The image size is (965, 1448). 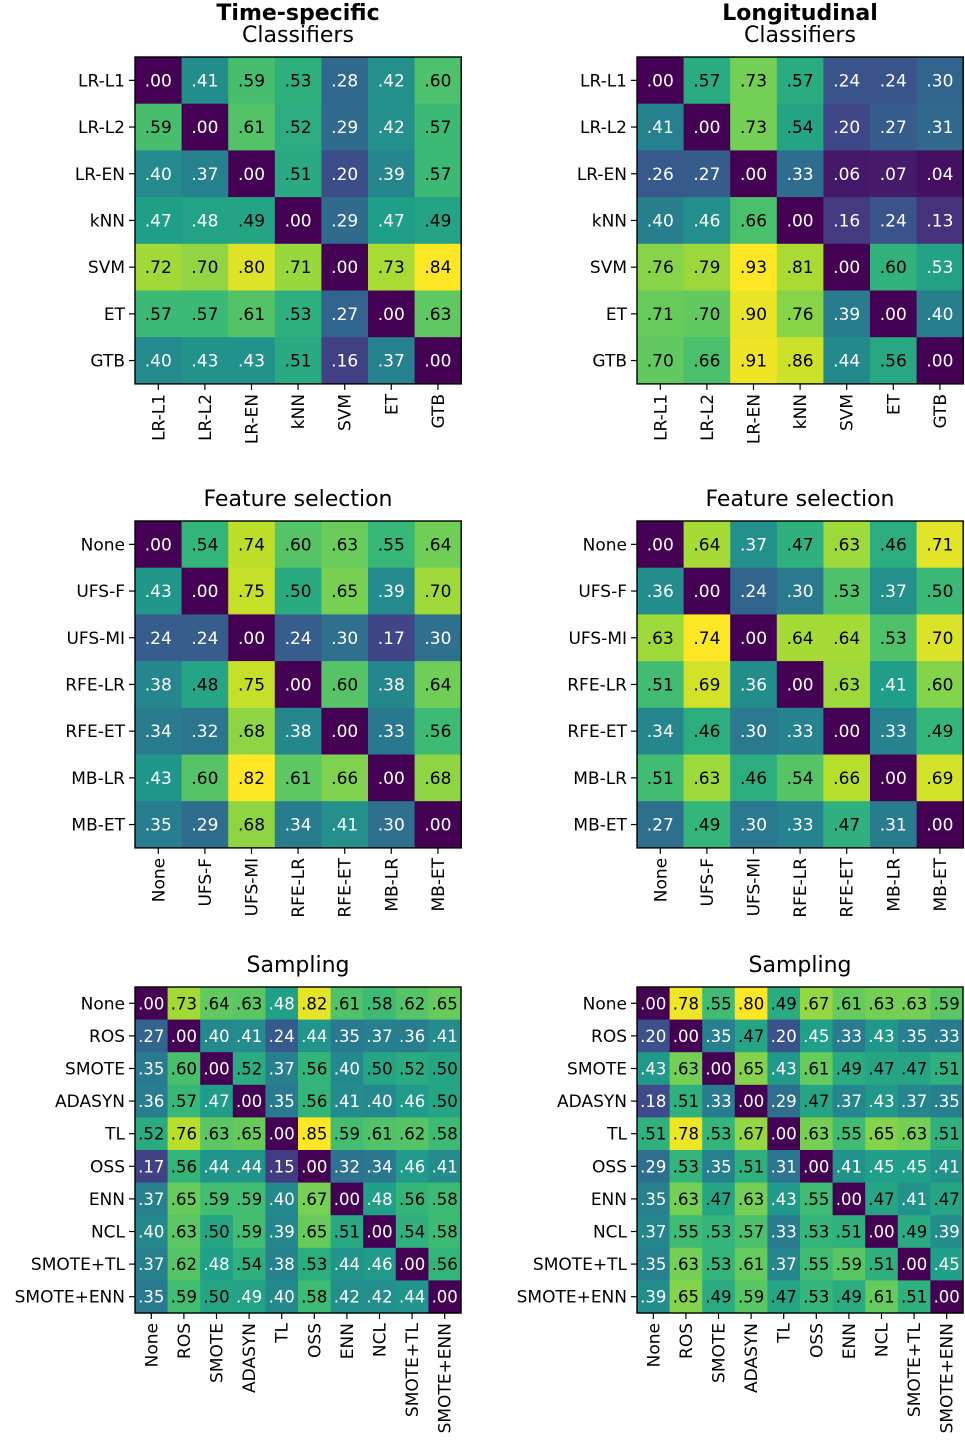 What do you see at coordinates (439, 884) in the screenshot?
I see `x-tick-label: MB-ET` at bounding box center [439, 884].